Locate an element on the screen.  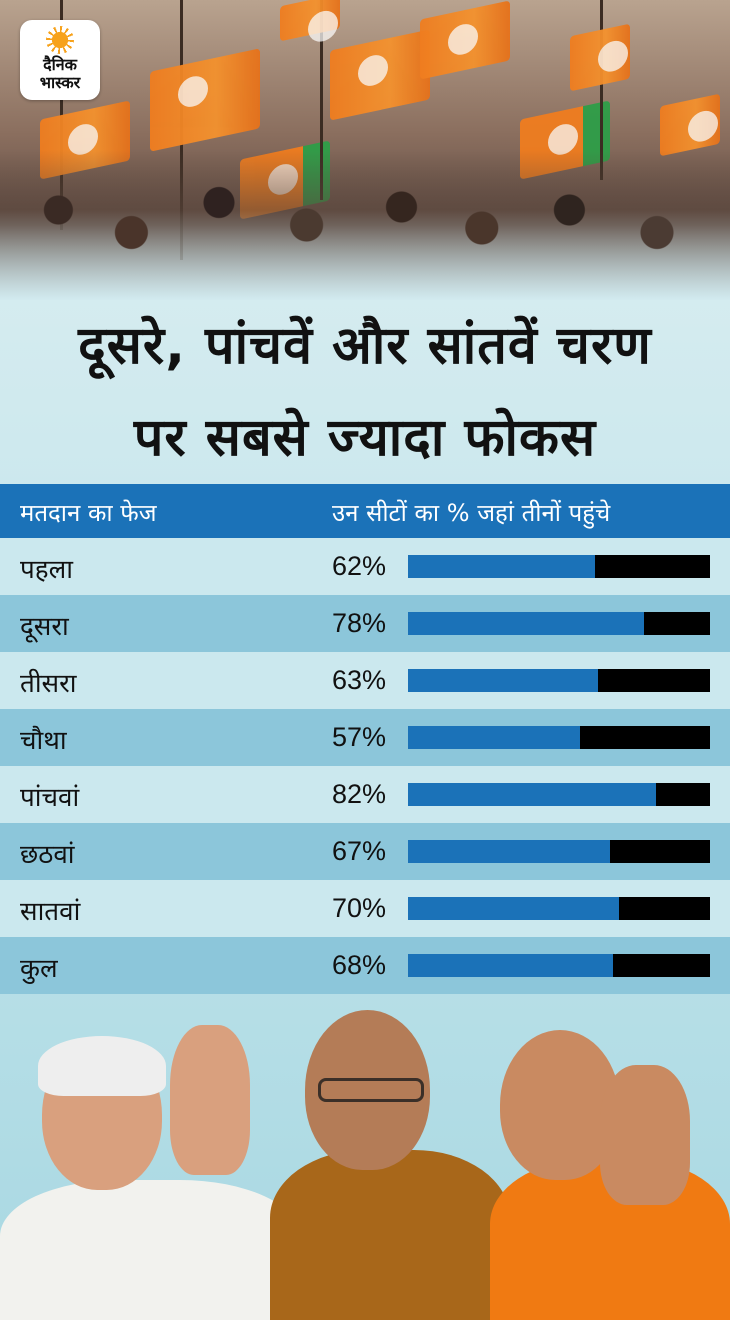
percent-value: 57% is located at coordinates (359, 737).